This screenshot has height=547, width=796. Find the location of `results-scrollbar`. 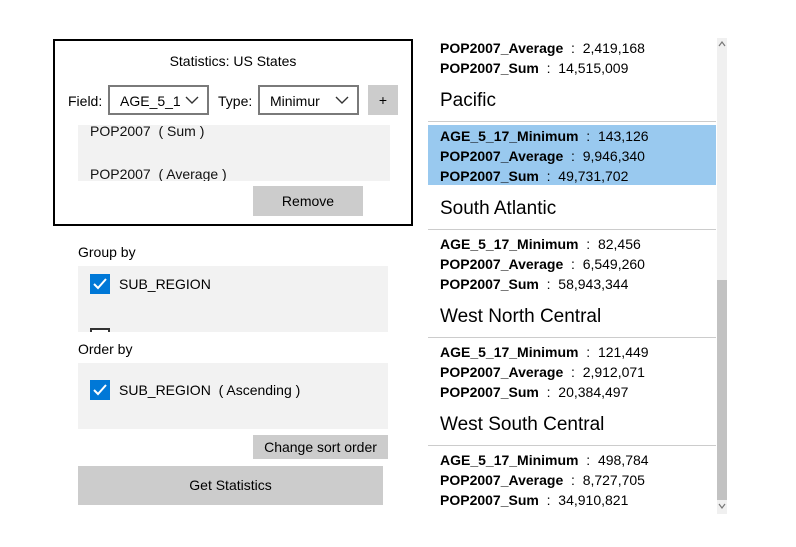

results-scrollbar is located at coordinates (722, 276).